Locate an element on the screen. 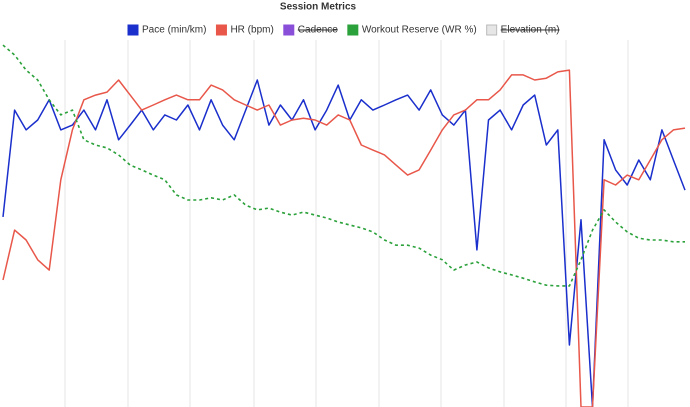 This screenshot has width=690, height=407. legend-label: Workout Reserve (WR %) is located at coordinates (419, 30).